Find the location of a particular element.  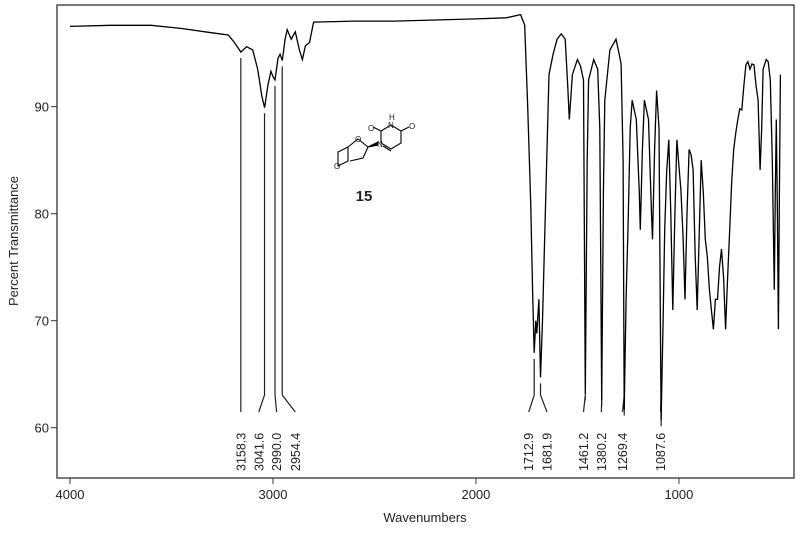

peak-label: 2954.4 is located at coordinates (296, 452).